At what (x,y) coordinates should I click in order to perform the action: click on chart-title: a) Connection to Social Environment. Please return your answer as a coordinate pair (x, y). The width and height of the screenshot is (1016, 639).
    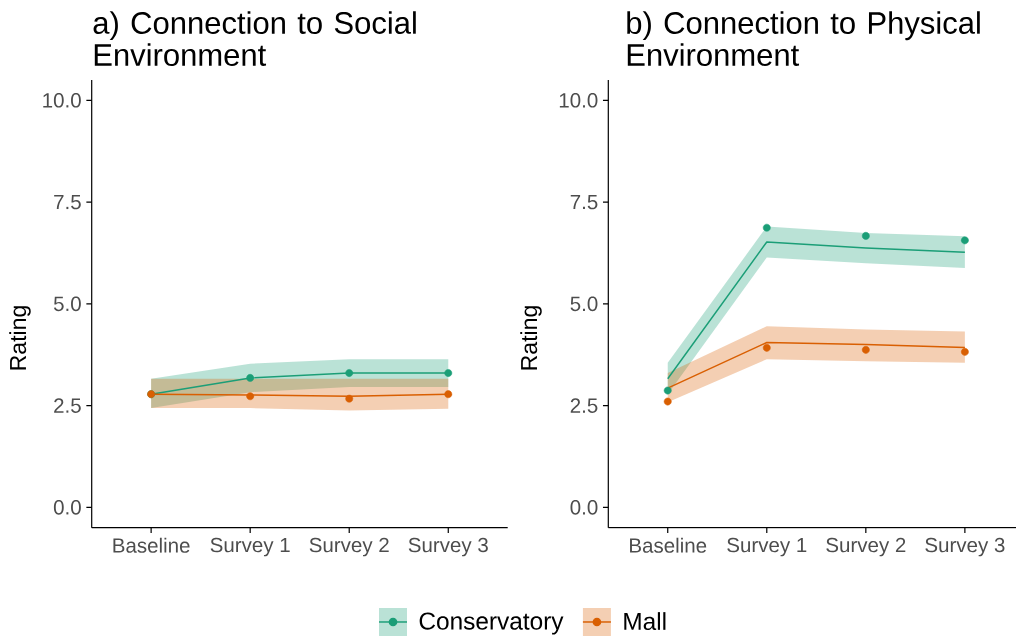
    Looking at the image, I should click on (254, 38).